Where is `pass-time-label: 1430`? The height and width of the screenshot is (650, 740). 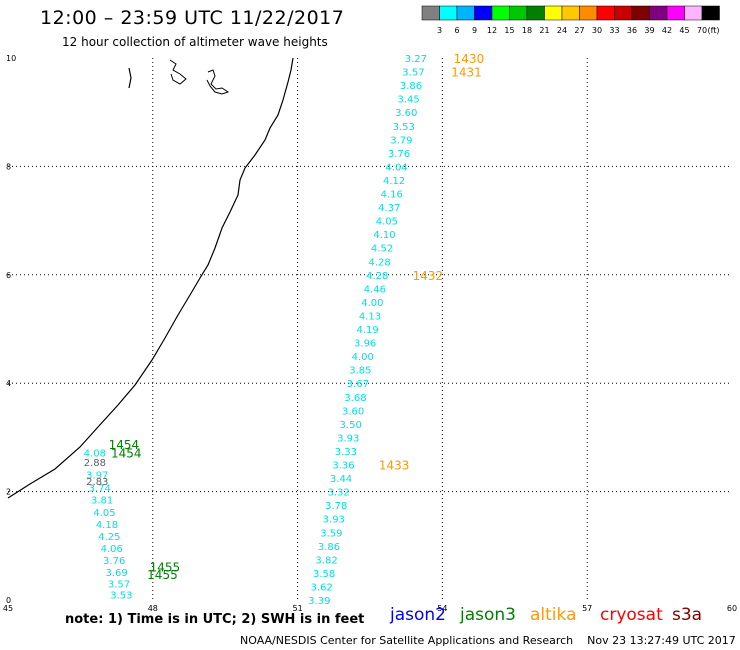 pass-time-label: 1430 is located at coordinates (469, 59).